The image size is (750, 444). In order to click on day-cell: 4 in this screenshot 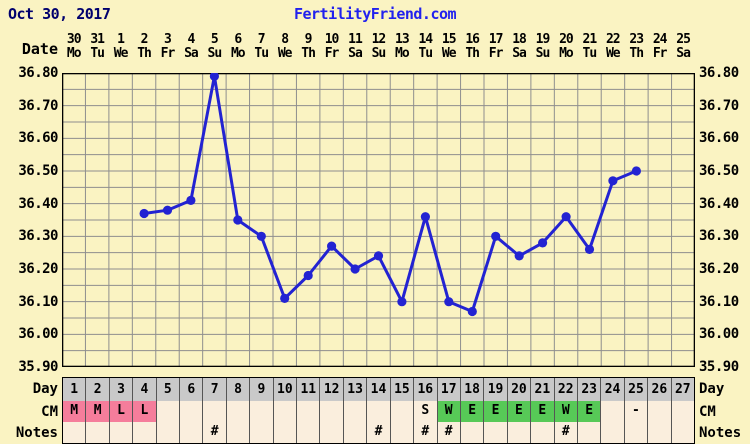, I will do `click(145, 389)`.